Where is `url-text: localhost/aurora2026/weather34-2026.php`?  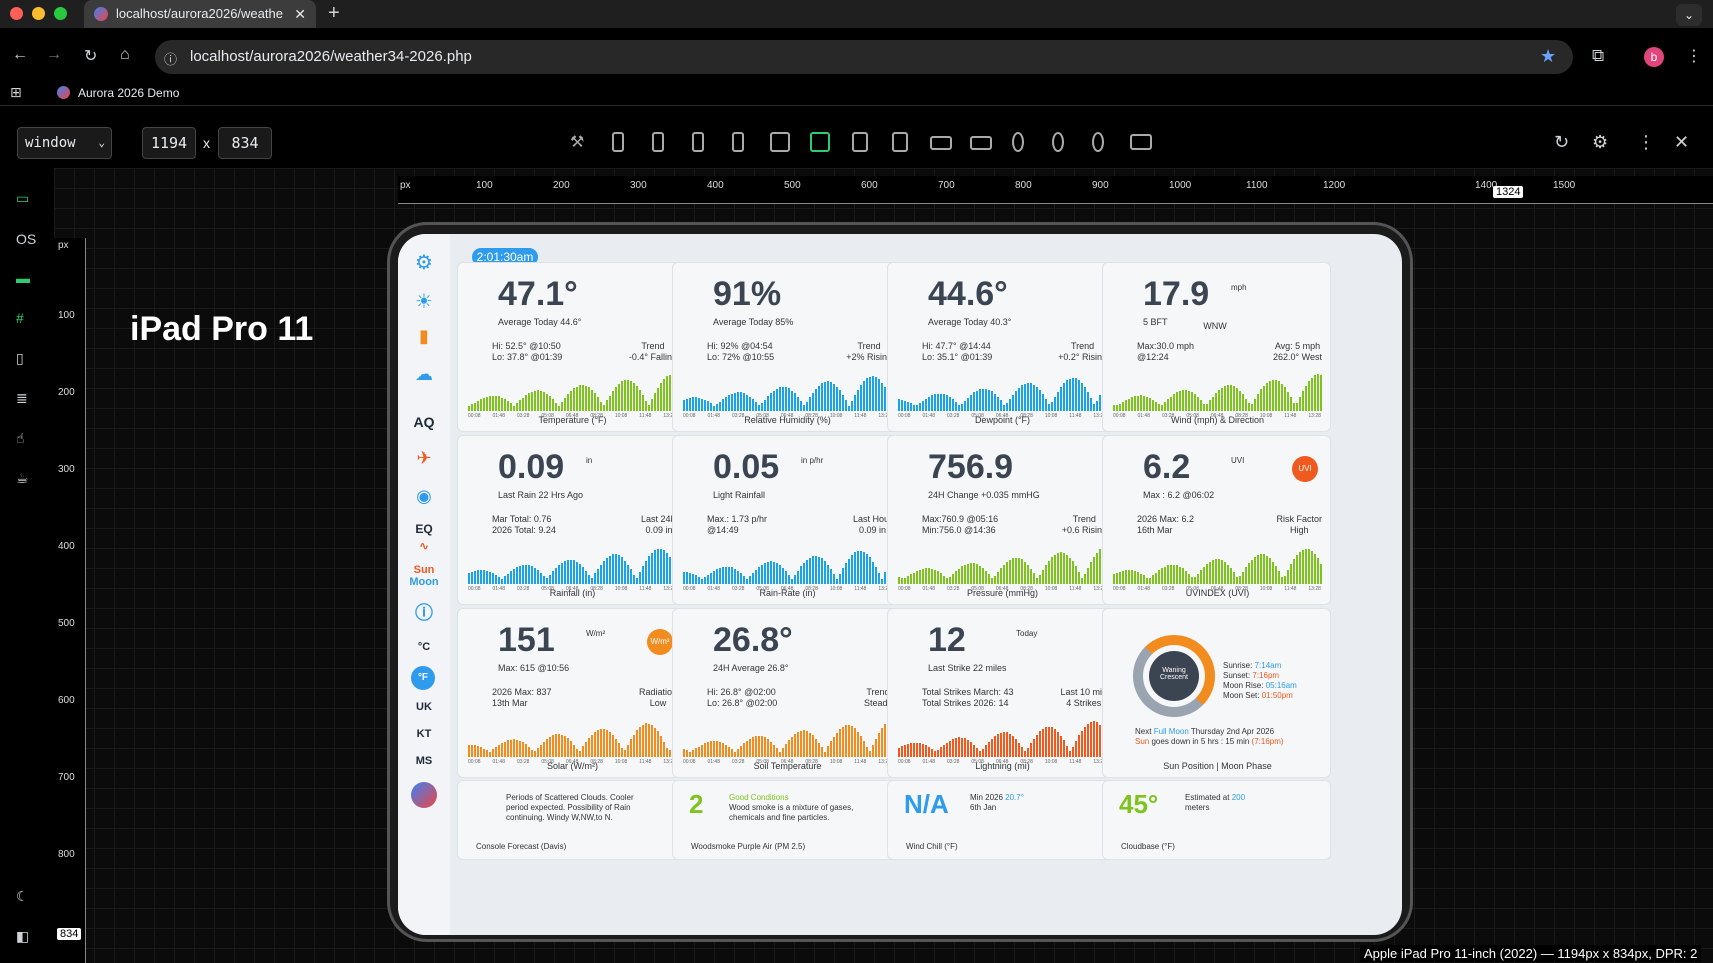 url-text: localhost/aurora2026/weather34-2026.php is located at coordinates (331, 56).